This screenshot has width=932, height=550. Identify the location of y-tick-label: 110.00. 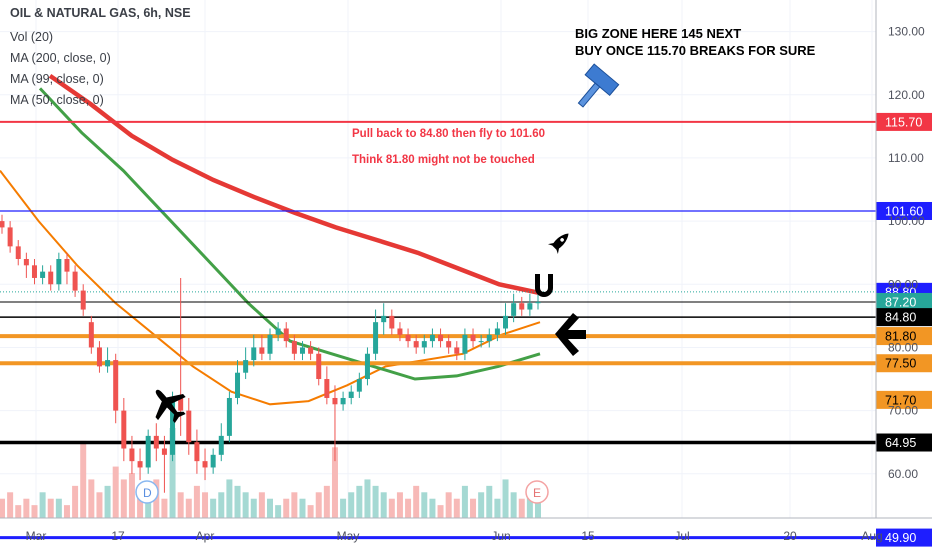
(906, 158).